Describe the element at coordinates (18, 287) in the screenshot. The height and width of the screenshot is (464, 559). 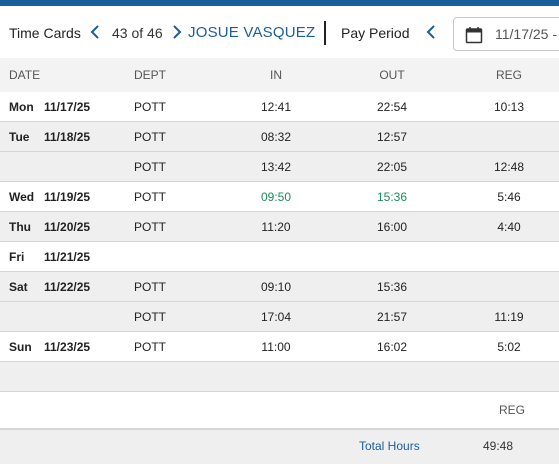
I see `day-cell: Sat` at that location.